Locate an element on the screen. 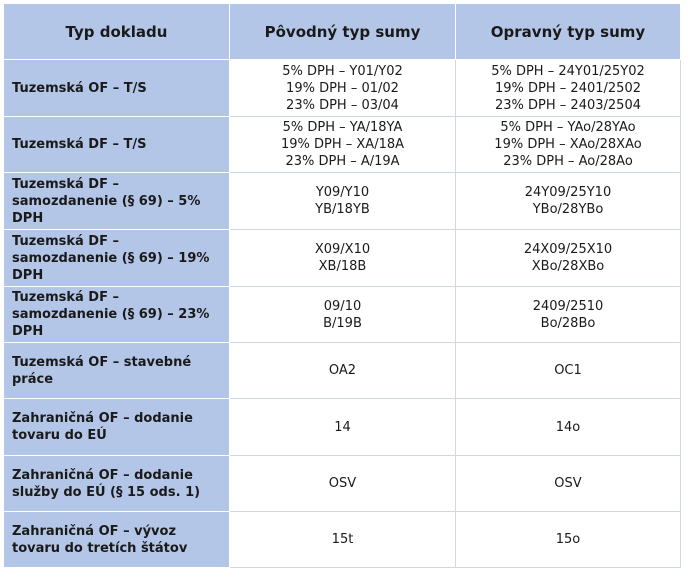  amount-type-line: Bo/28Bo is located at coordinates (568, 323).